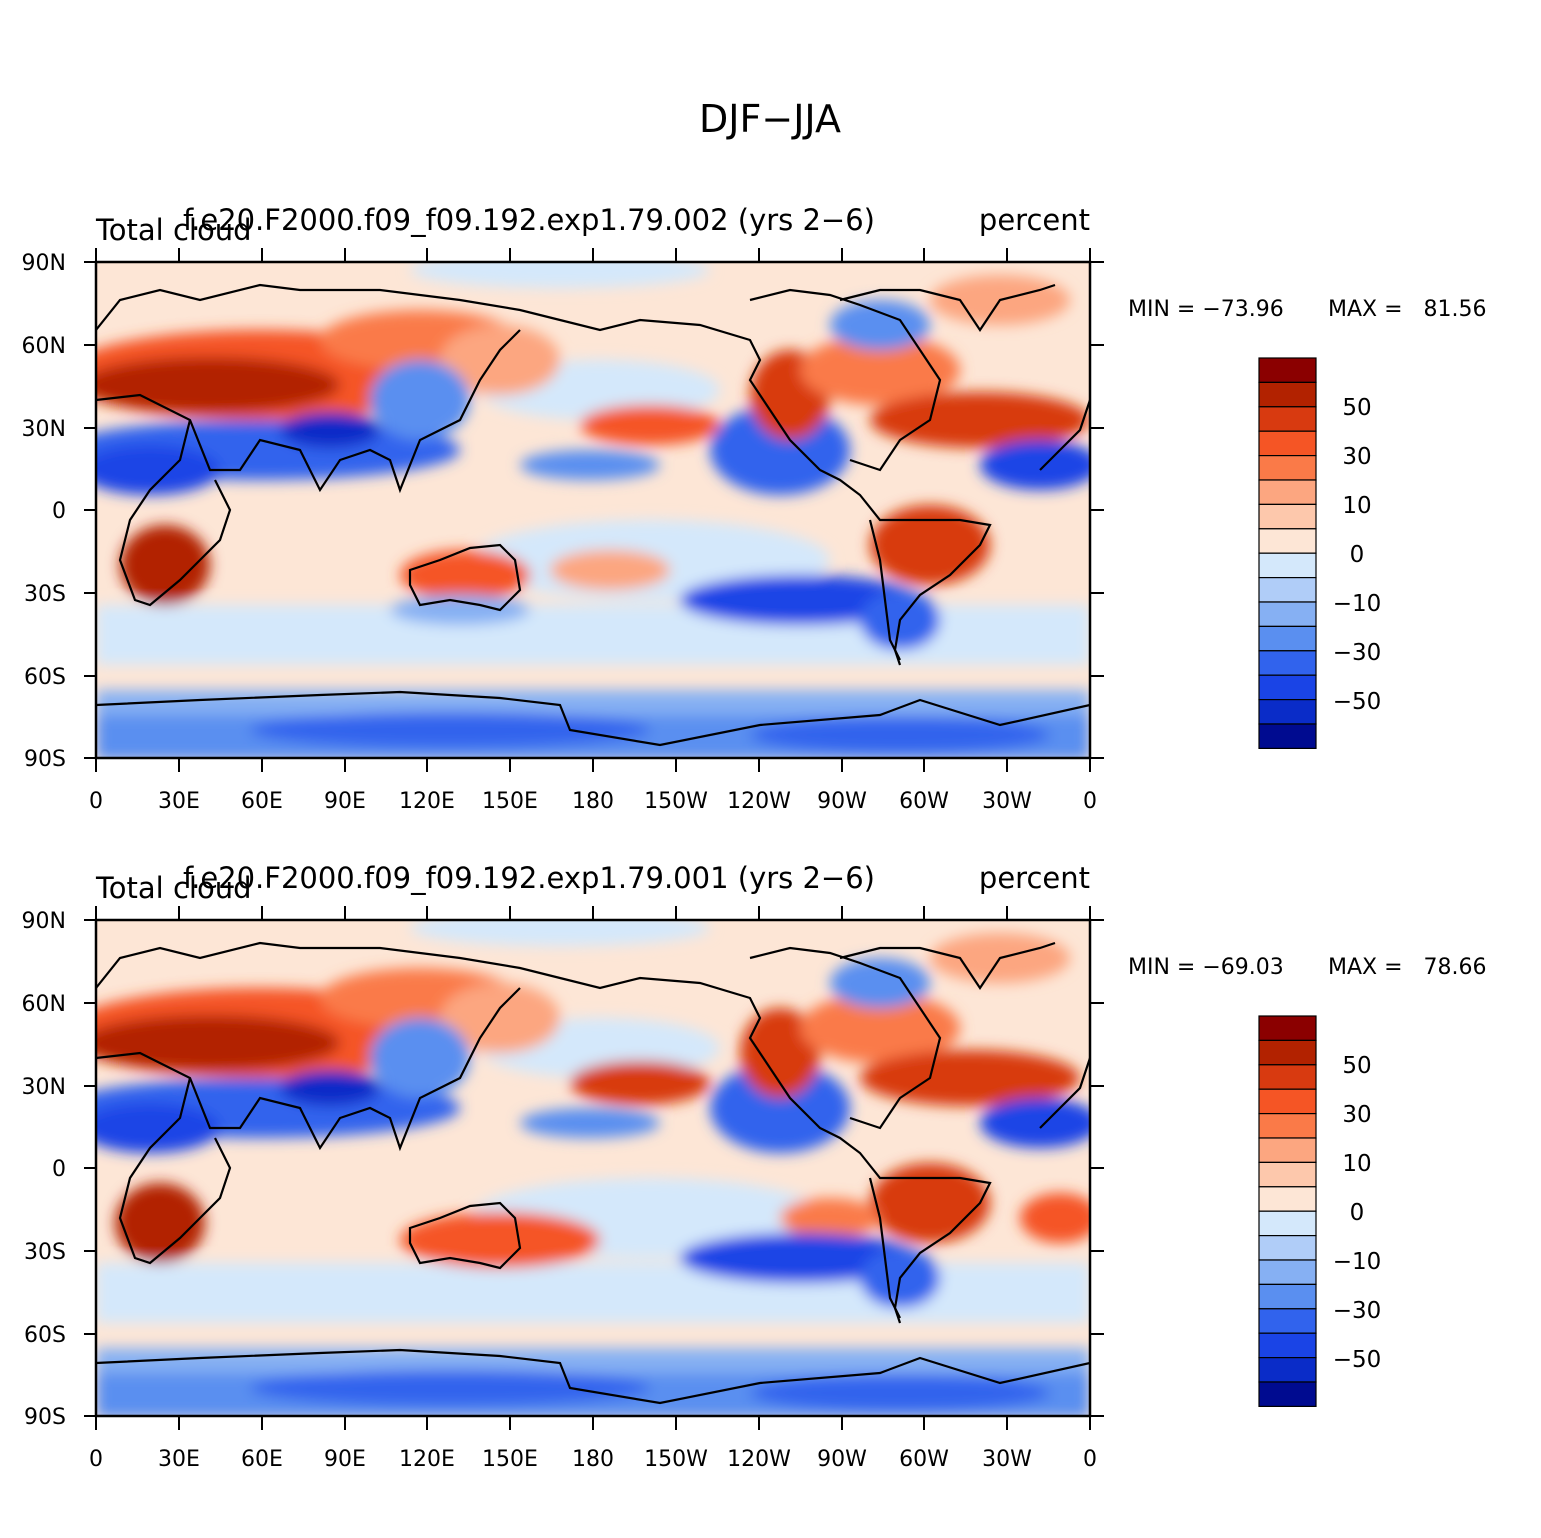 The height and width of the screenshot is (1538, 1541). I want to click on lat-label: 0, so click(59, 511).